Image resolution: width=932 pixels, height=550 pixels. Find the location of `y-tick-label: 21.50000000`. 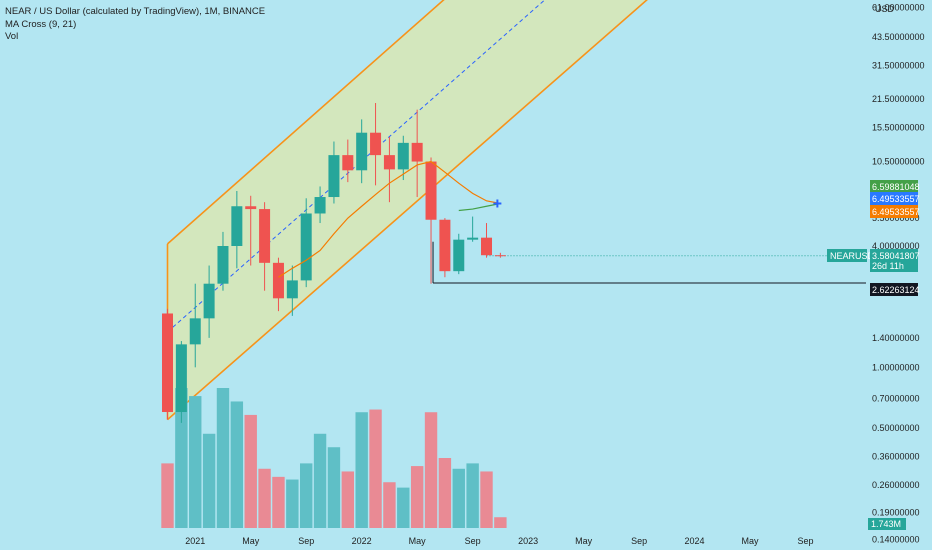

y-tick-label: 21.50000000 is located at coordinates (898, 99).